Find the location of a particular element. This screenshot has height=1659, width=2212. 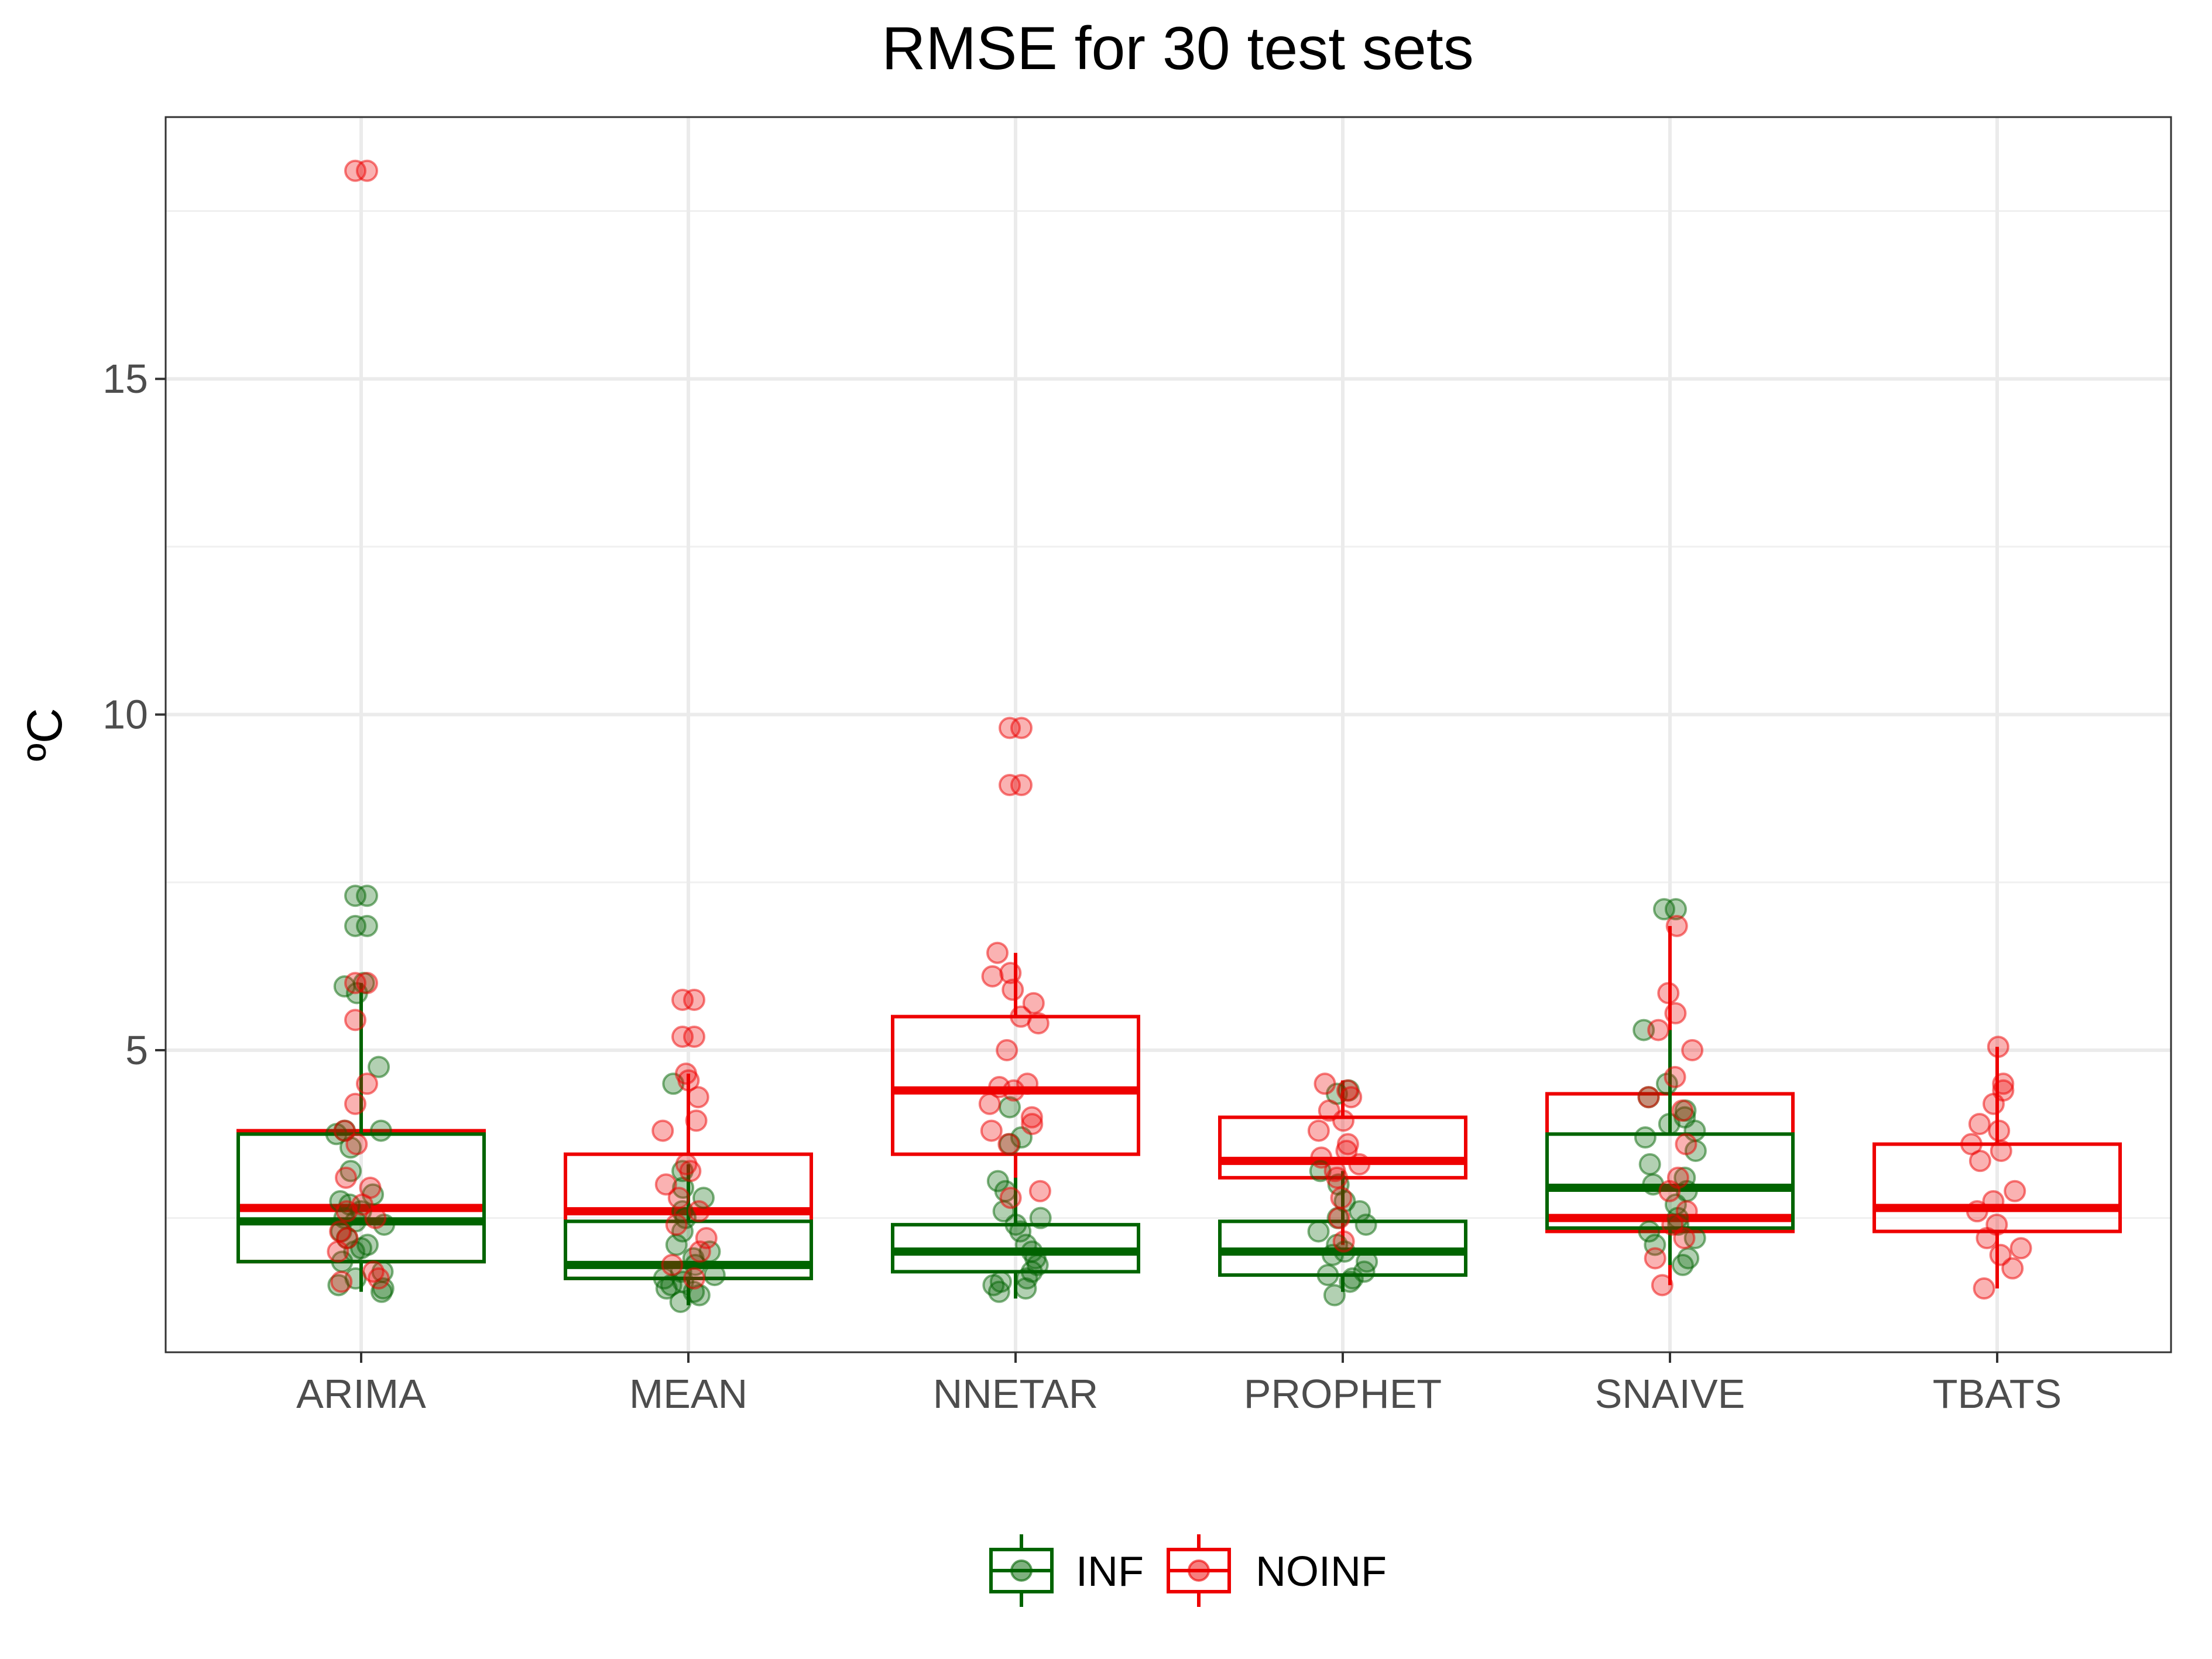

y-tick-label: 10 is located at coordinates (125, 715).